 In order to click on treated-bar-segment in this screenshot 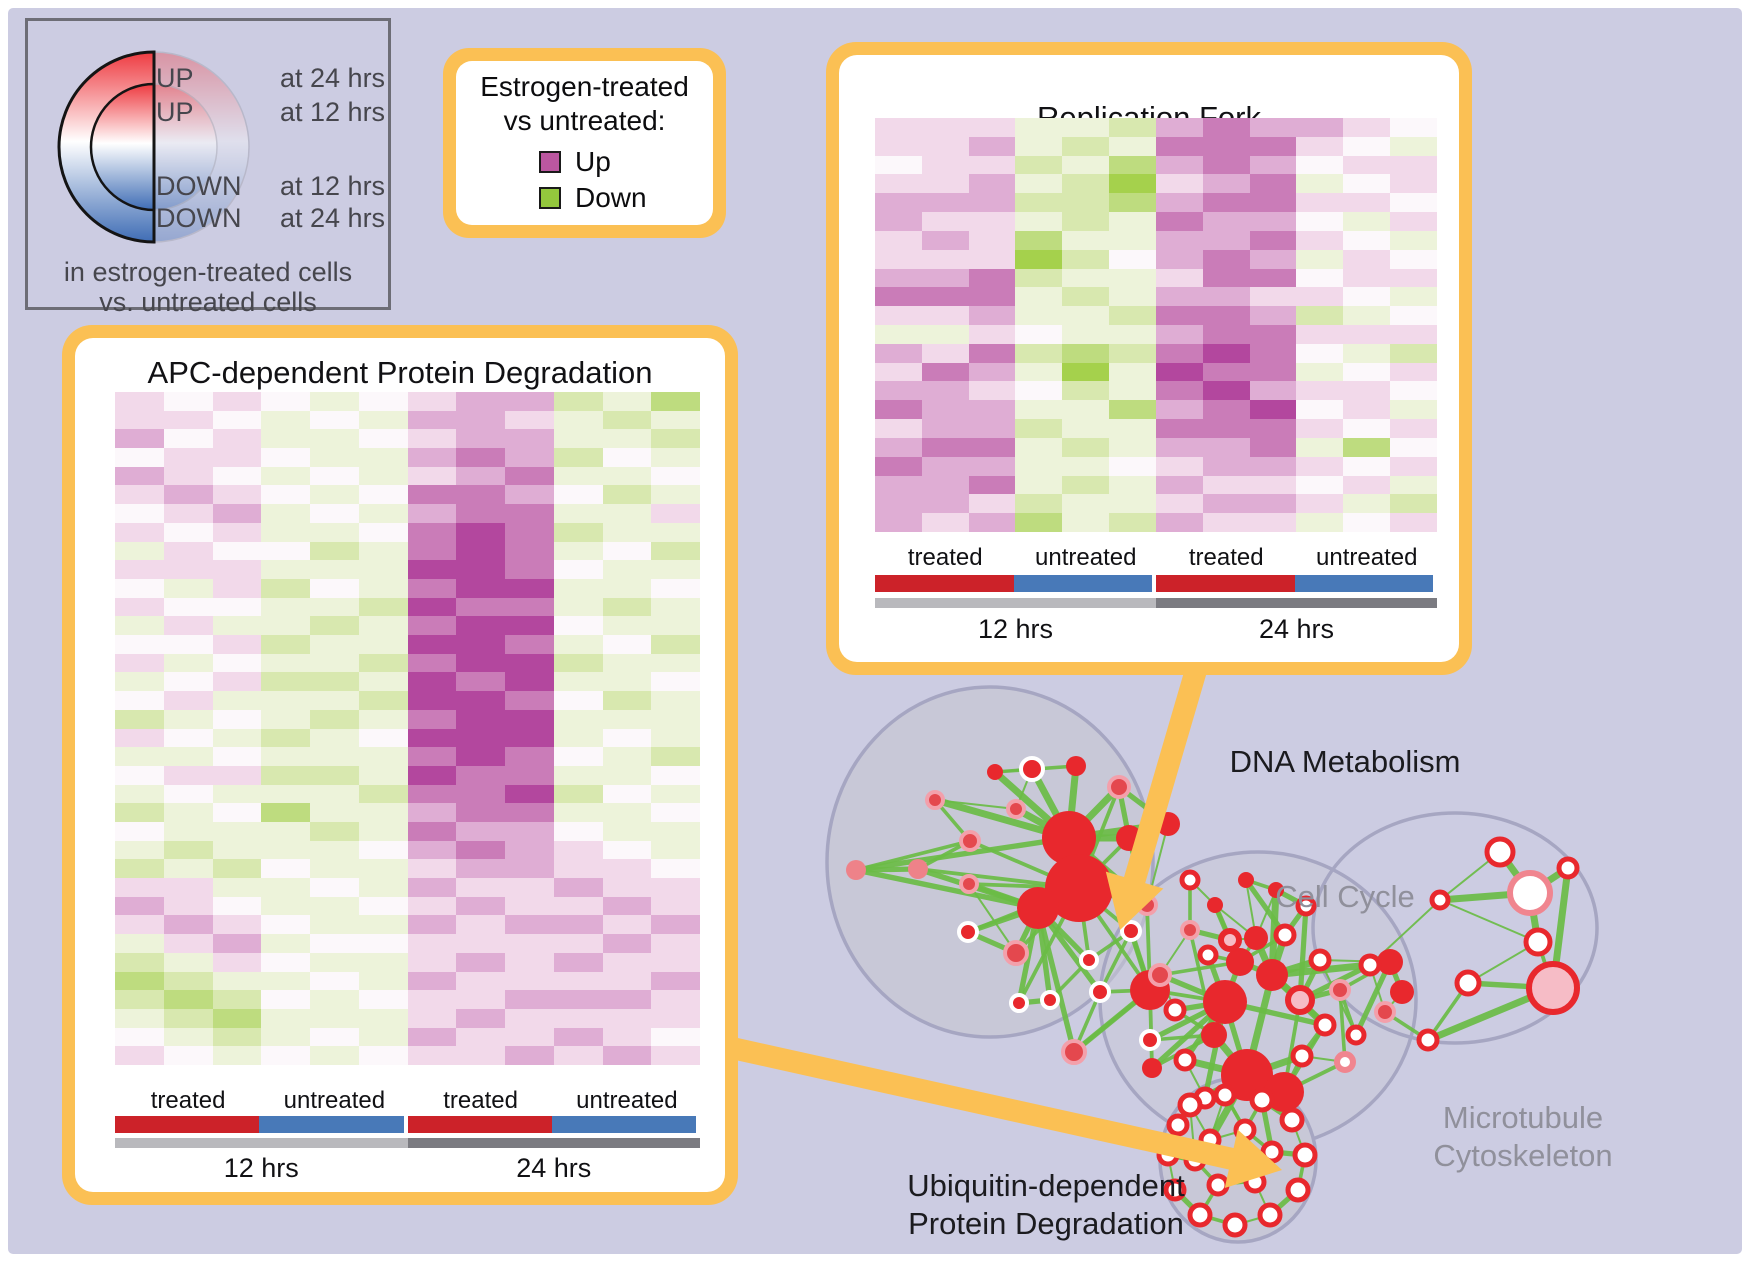, I will do `click(479, 1124)`.